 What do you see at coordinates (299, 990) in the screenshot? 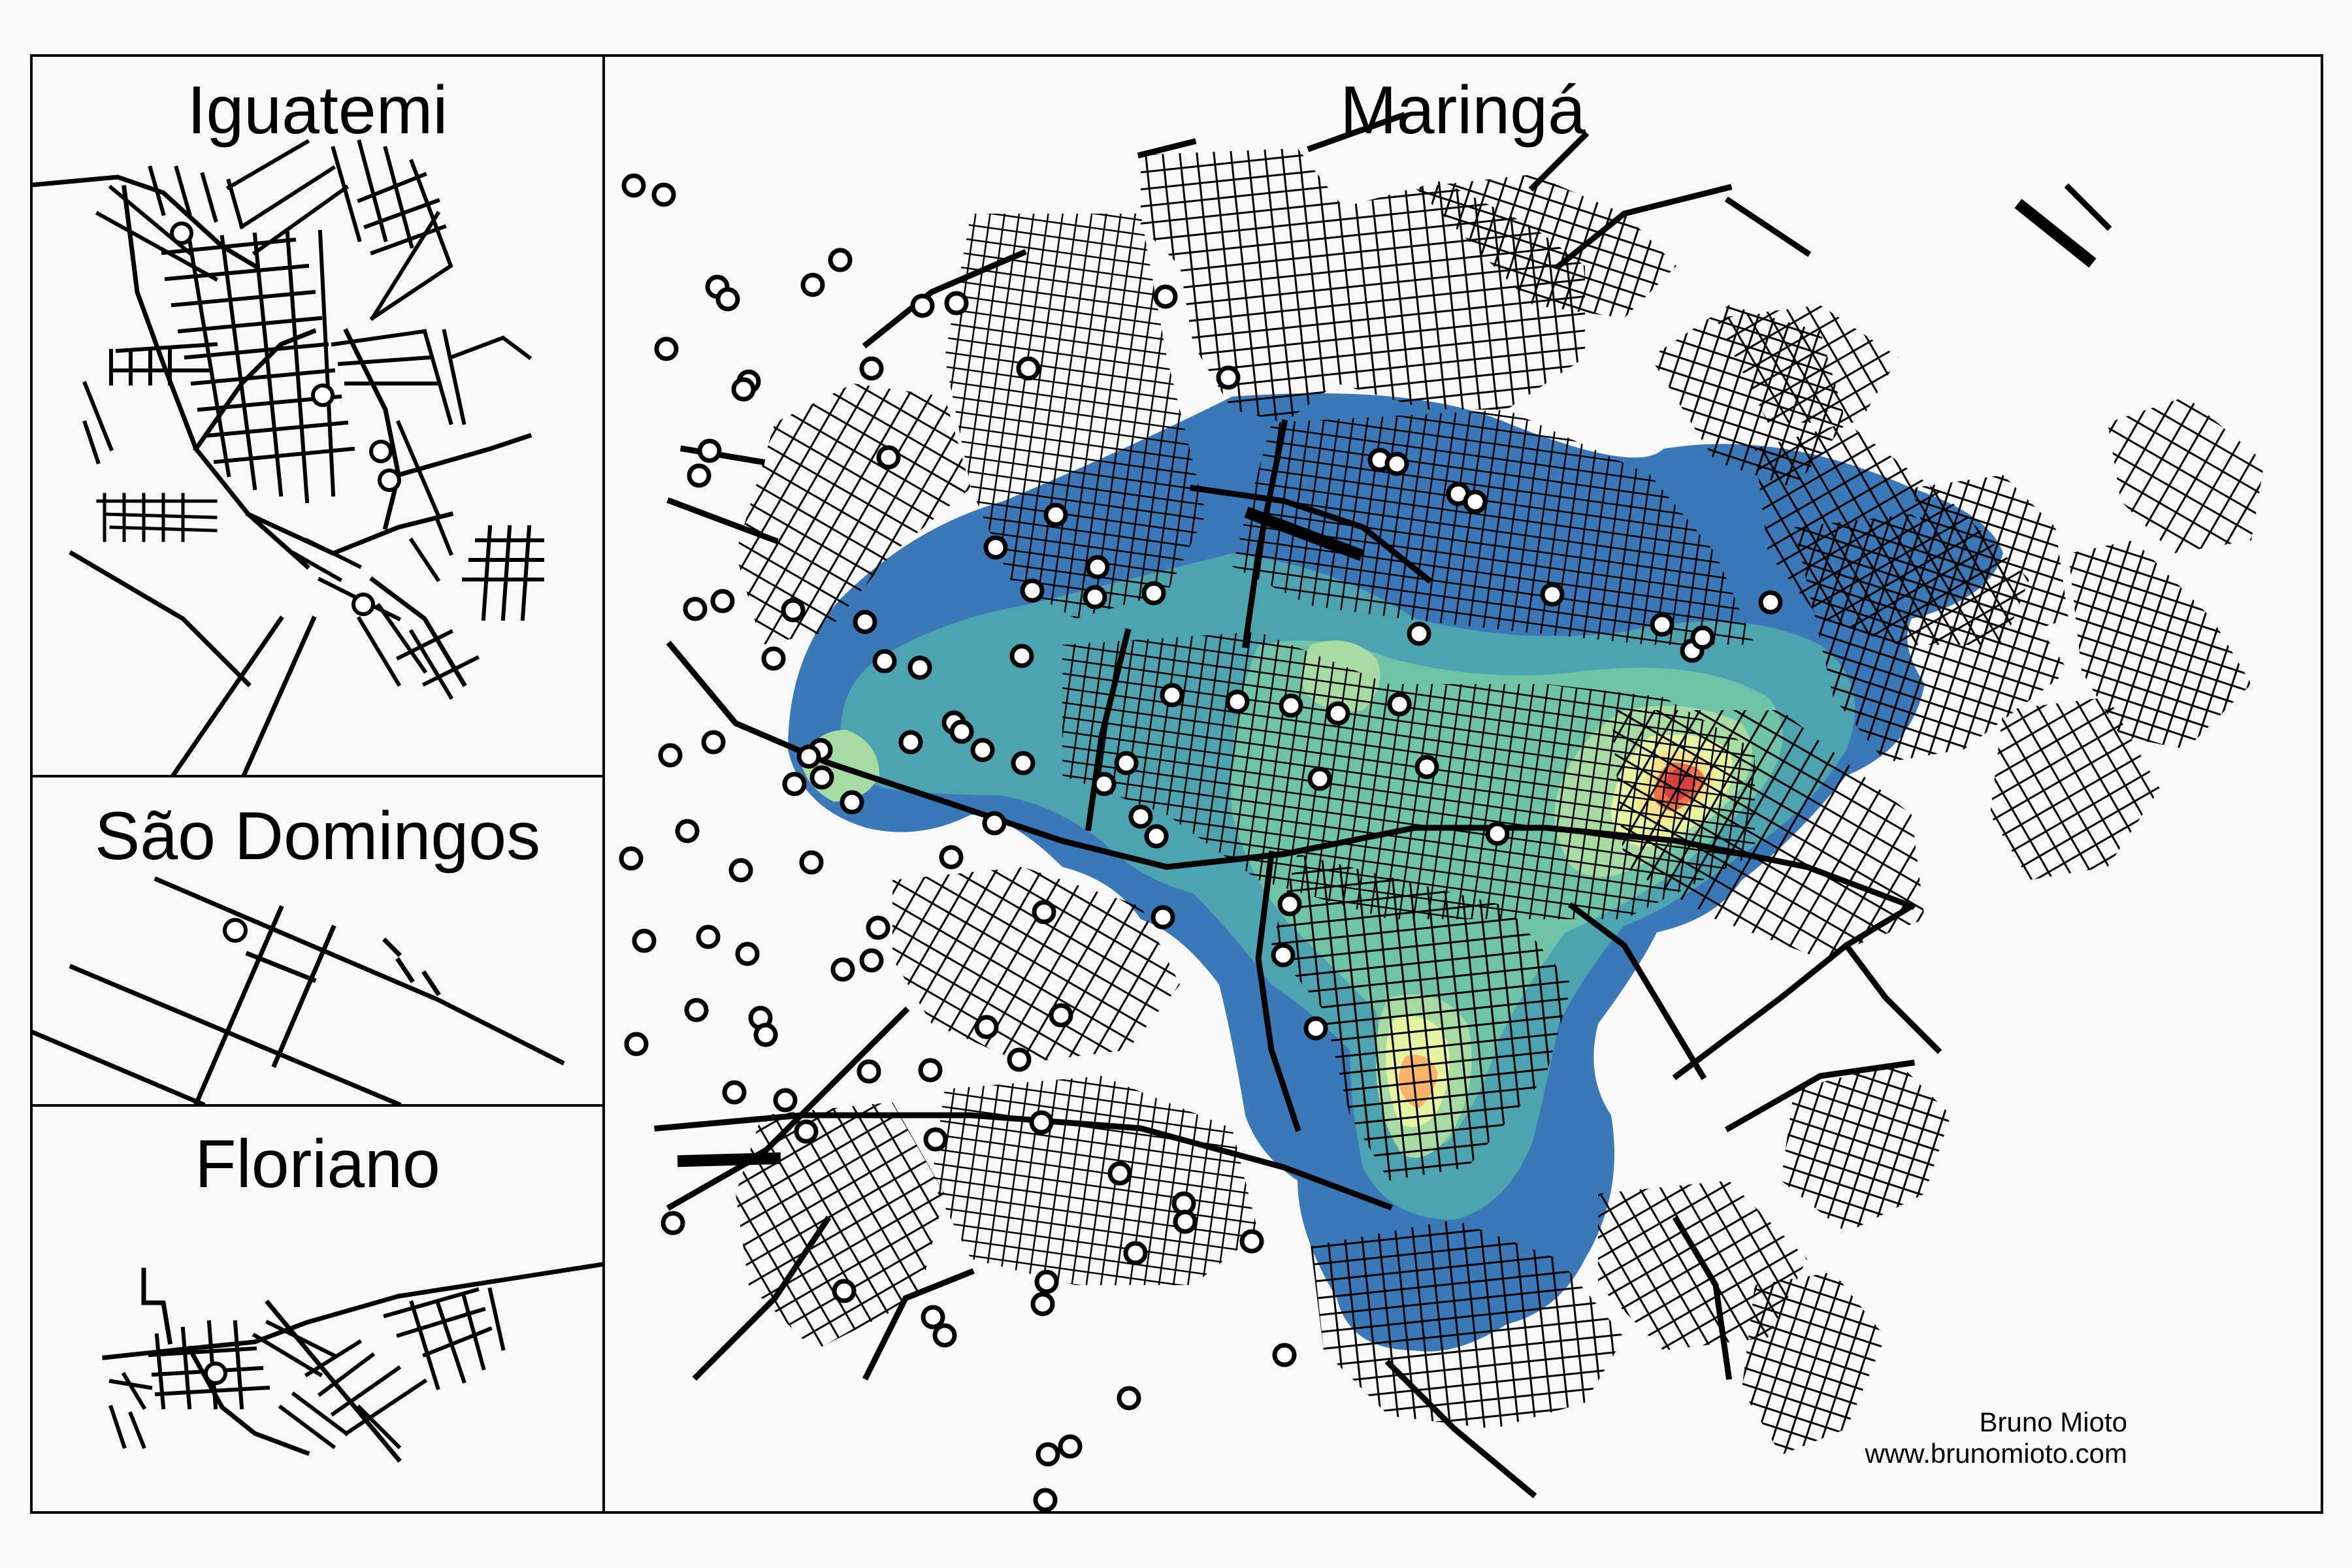
I see `sao-domingos-road-network` at bounding box center [299, 990].